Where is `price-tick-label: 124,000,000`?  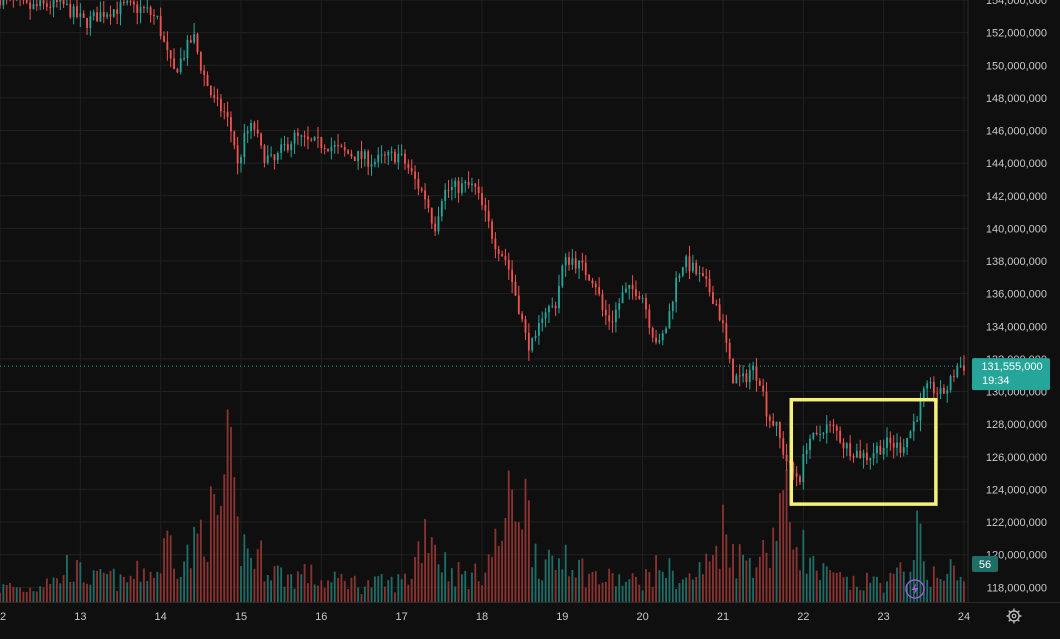 price-tick-label: 124,000,000 is located at coordinates (1016, 490).